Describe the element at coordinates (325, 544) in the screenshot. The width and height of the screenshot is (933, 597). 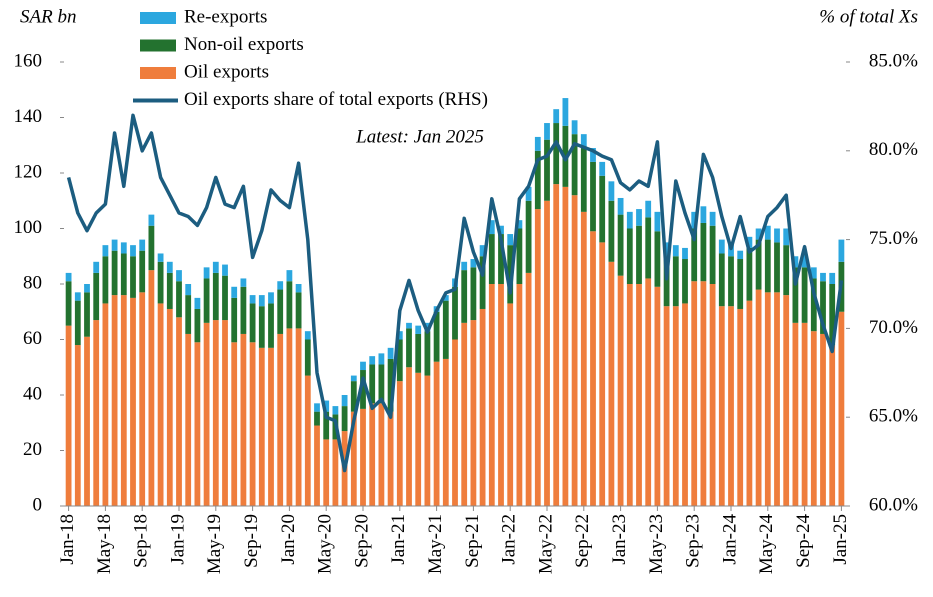
I see `x-tick-label: May-20` at that location.